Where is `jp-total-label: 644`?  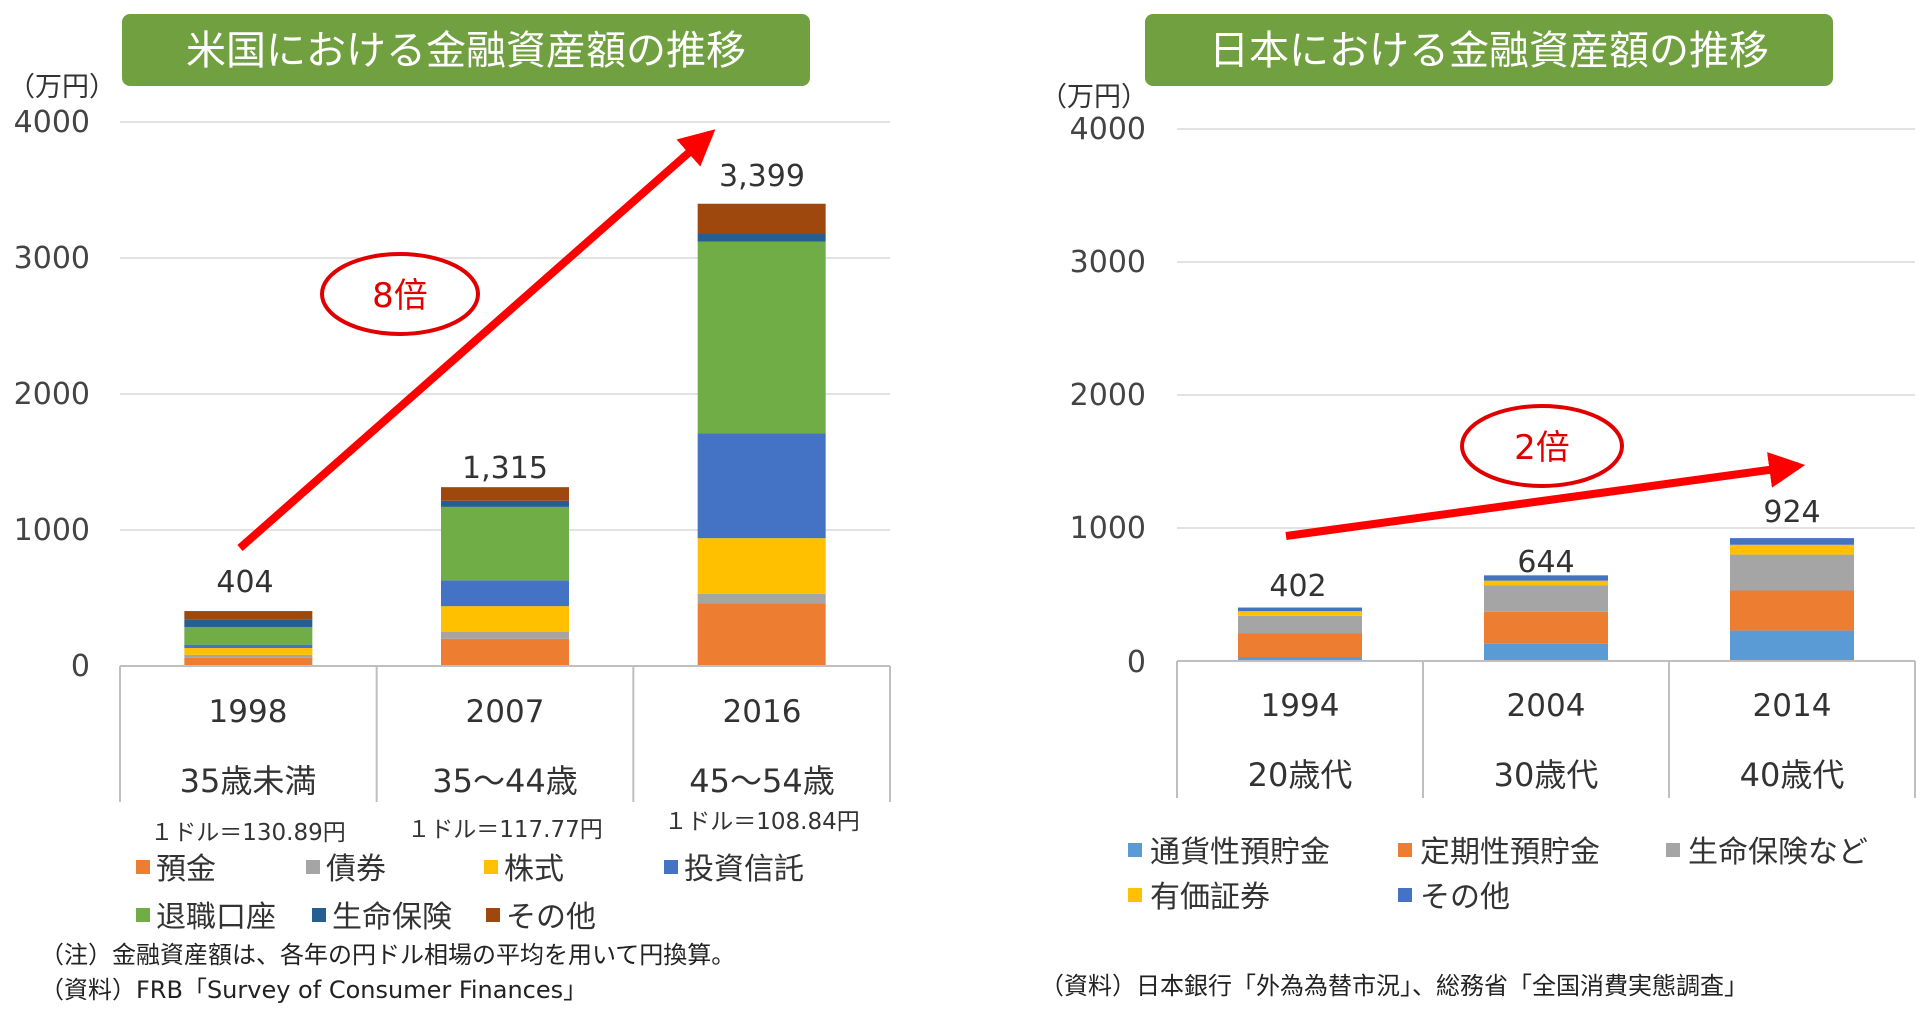
jp-total-label: 644 is located at coordinates (1545, 562).